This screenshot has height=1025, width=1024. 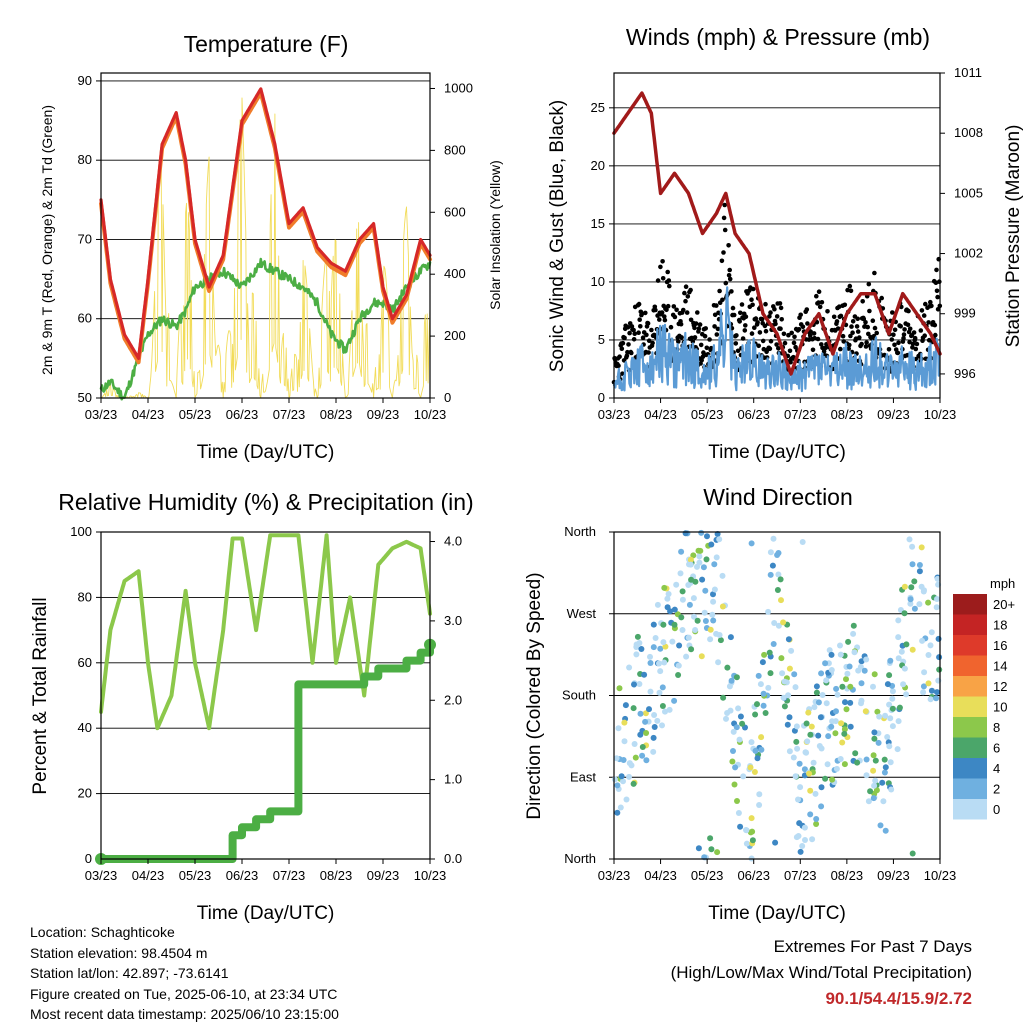 What do you see at coordinates (872, 946) in the screenshot?
I see `extremes-title: Extremes For Past 7 Days` at bounding box center [872, 946].